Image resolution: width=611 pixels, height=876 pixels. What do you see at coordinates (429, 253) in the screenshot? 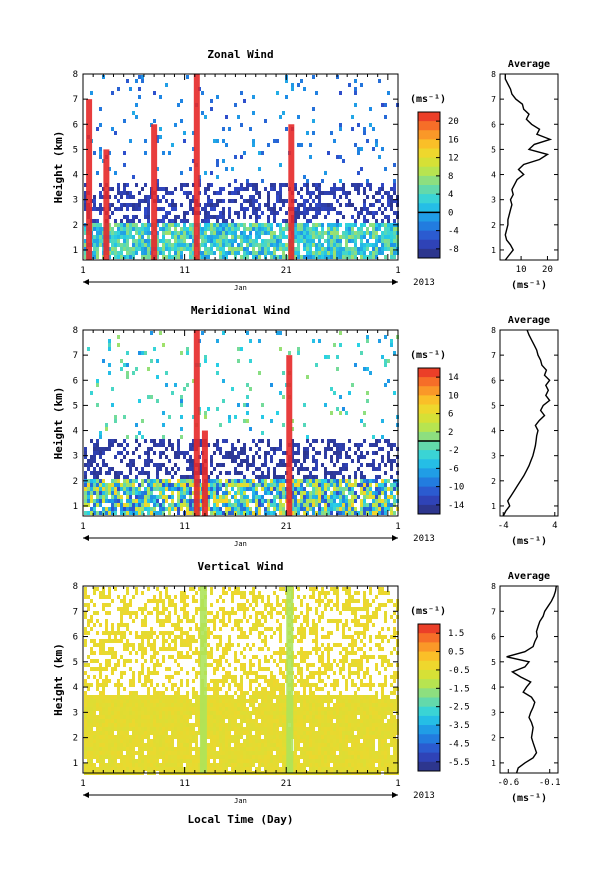
I see `colorbar-segment` at bounding box center [429, 253].